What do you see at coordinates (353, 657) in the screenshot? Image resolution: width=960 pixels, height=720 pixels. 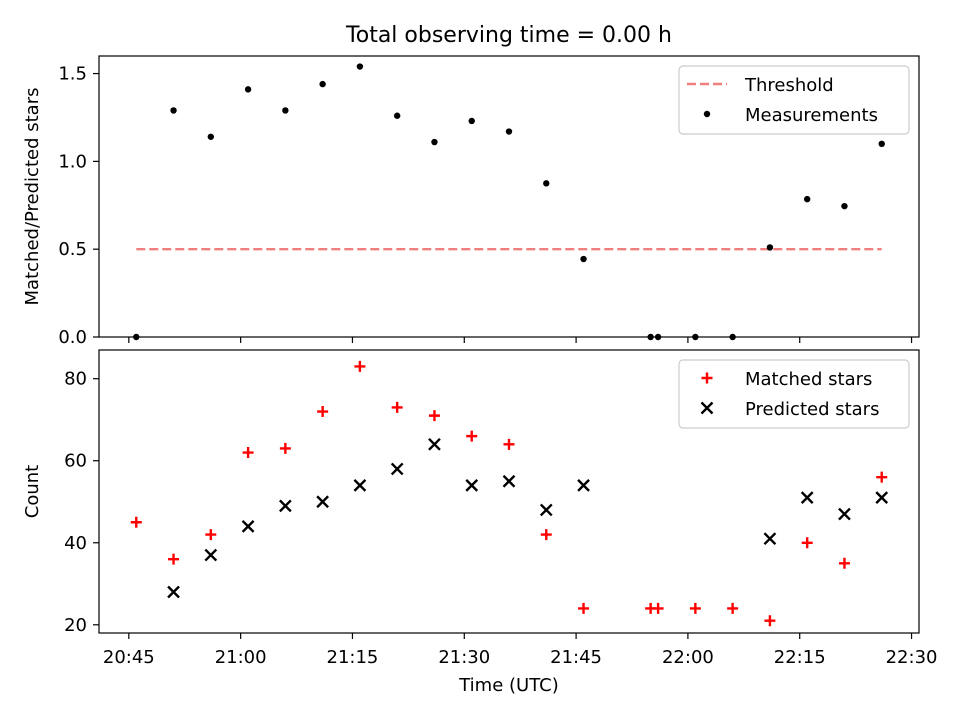 I see `x-tick-label: 21:15` at bounding box center [353, 657].